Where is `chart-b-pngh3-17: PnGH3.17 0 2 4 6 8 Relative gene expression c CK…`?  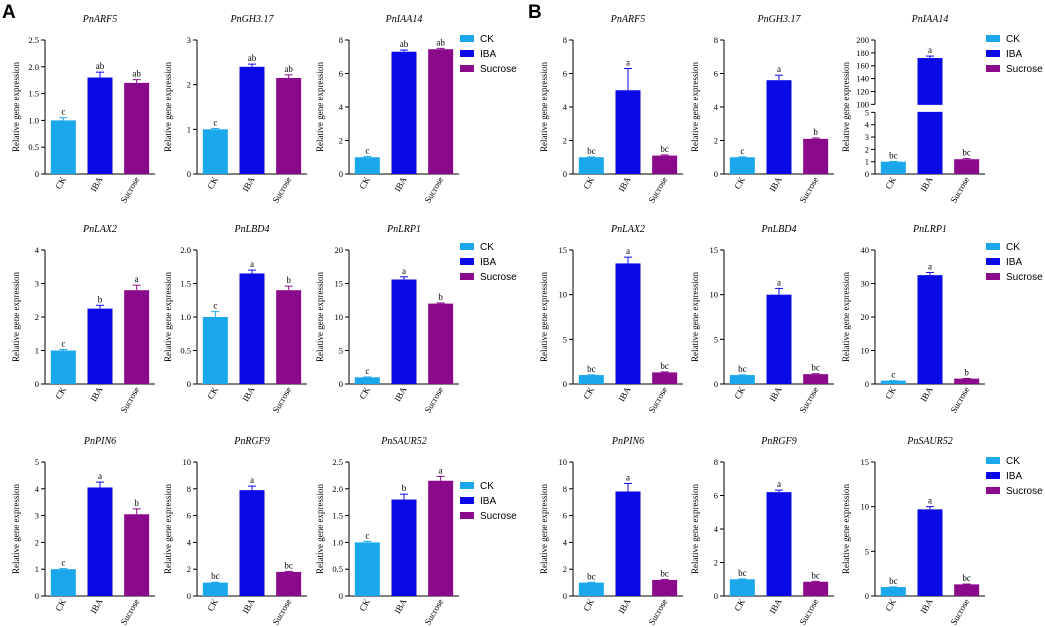 chart-b-pngh3-17: PnGH3.17 0 2 4 6 8 Relative gene expression c CK… is located at coordinates (762, 109).